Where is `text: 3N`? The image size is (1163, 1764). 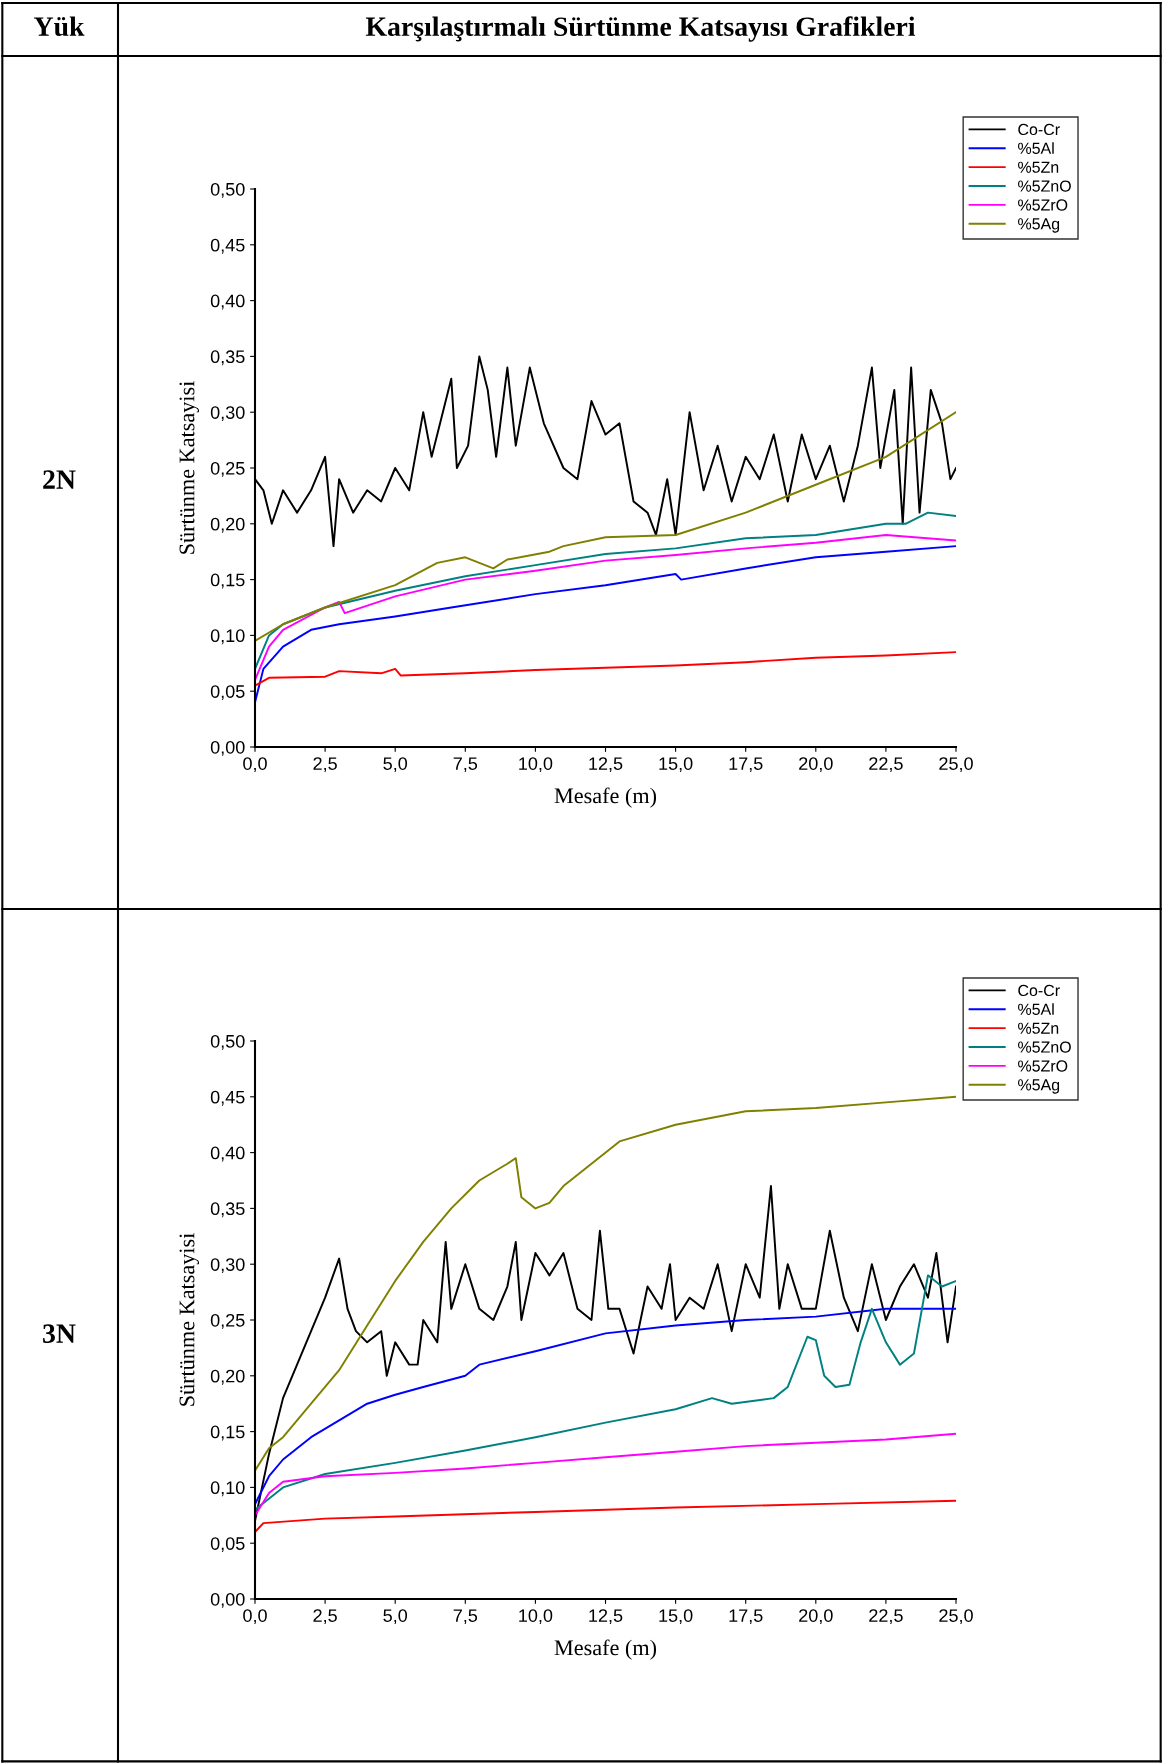
text: 3N is located at coordinates (59, 1333).